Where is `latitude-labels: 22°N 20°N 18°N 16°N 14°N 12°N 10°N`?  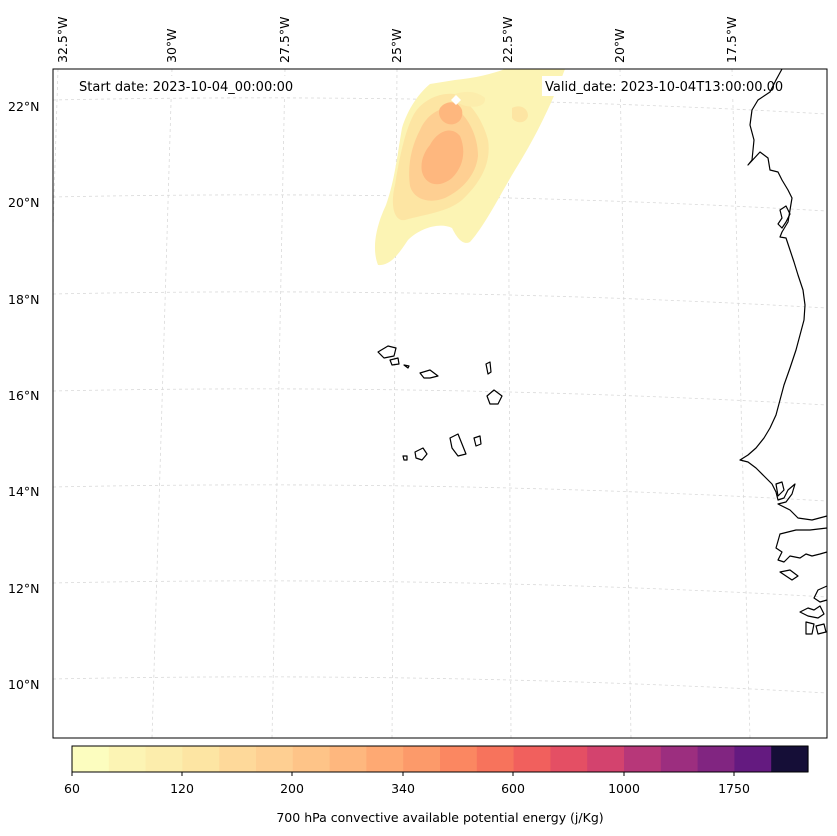 latitude-labels: 22°N 20°N 18°N 16°N 14°N 12°N 10°N is located at coordinates (24, 395).